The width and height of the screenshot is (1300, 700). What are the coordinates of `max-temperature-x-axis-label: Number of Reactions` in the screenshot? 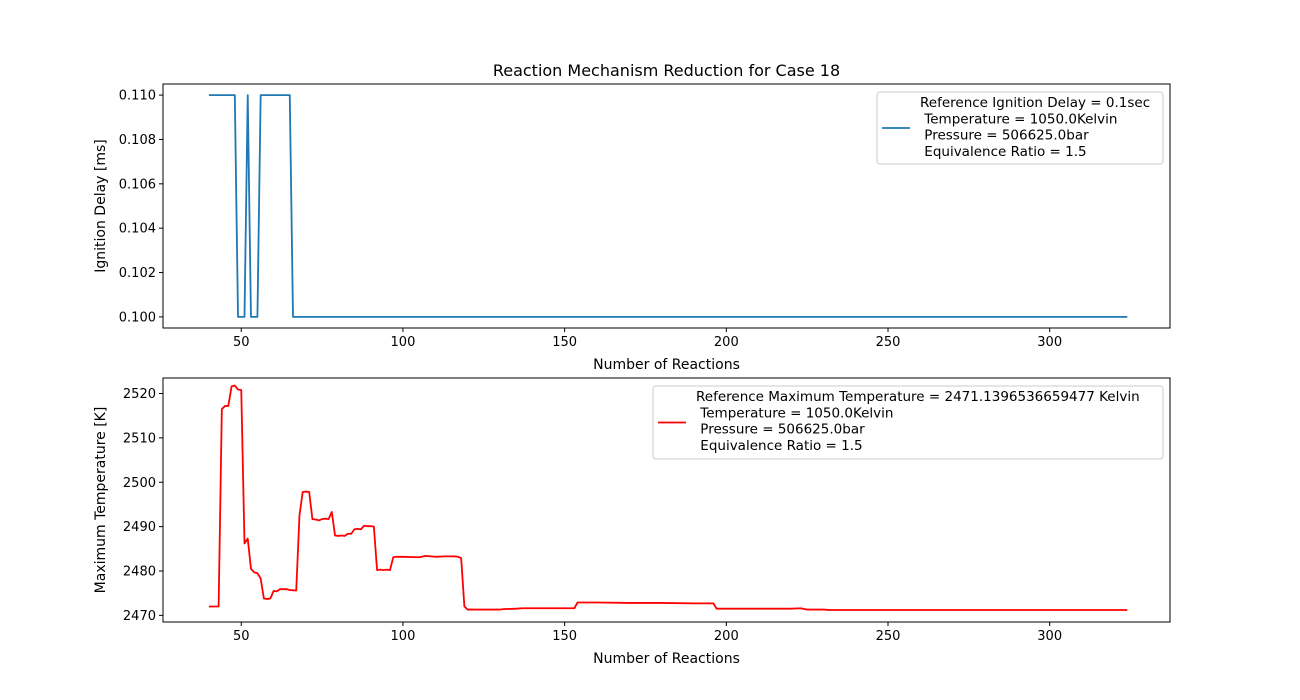 It's located at (666, 659).